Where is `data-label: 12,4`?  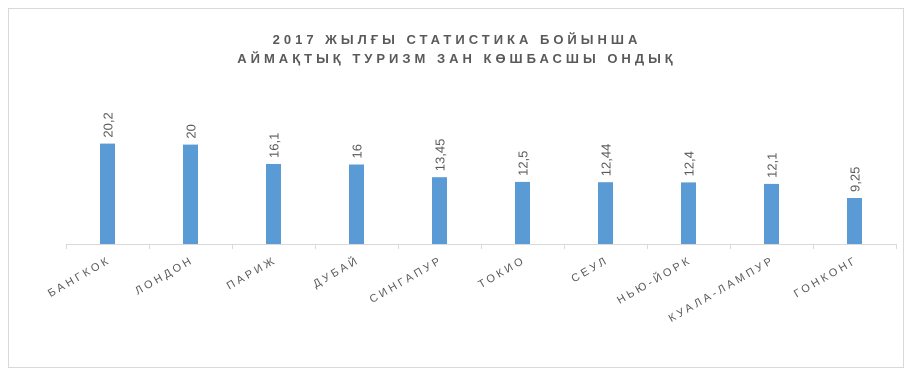
data-label: 12,4 is located at coordinates (689, 163).